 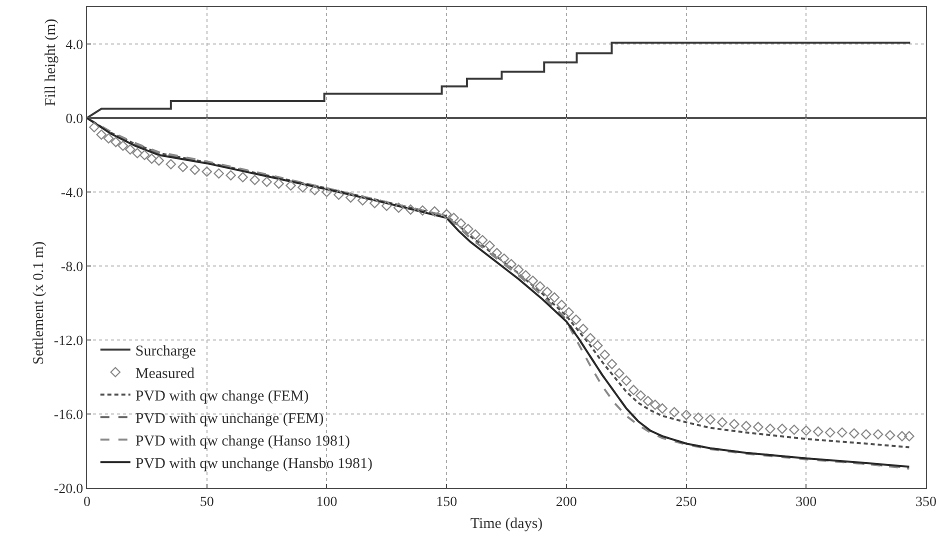 What do you see at coordinates (506, 524) in the screenshot?
I see `x-axis-title: Time (days)` at bounding box center [506, 524].